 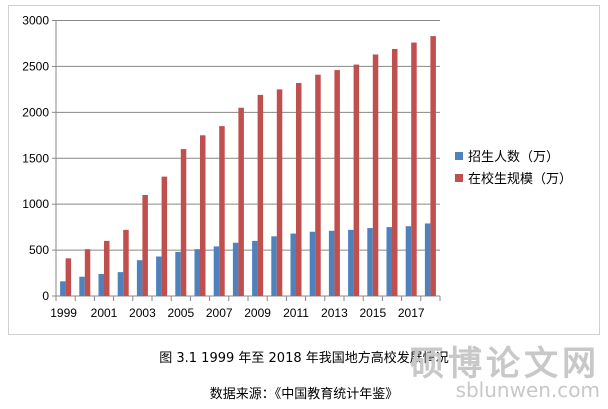 What do you see at coordinates (183, 222) in the screenshot?
I see `bar-enrolled-2005` at bounding box center [183, 222].